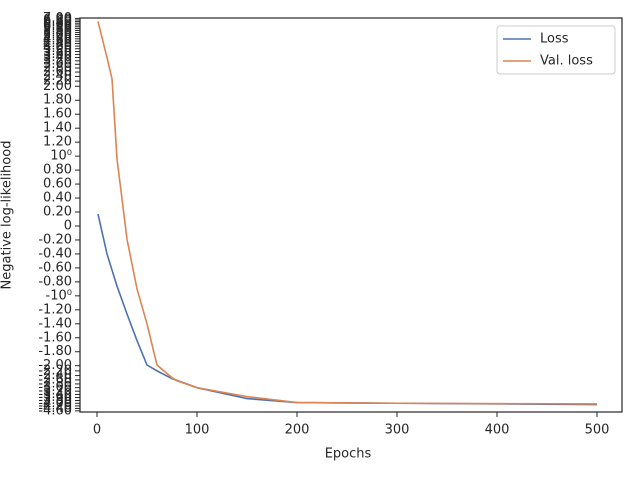 The height and width of the screenshot is (484, 640). What do you see at coordinates (57, 128) in the screenshot?
I see `y-tick-label: 1.40` at bounding box center [57, 128].